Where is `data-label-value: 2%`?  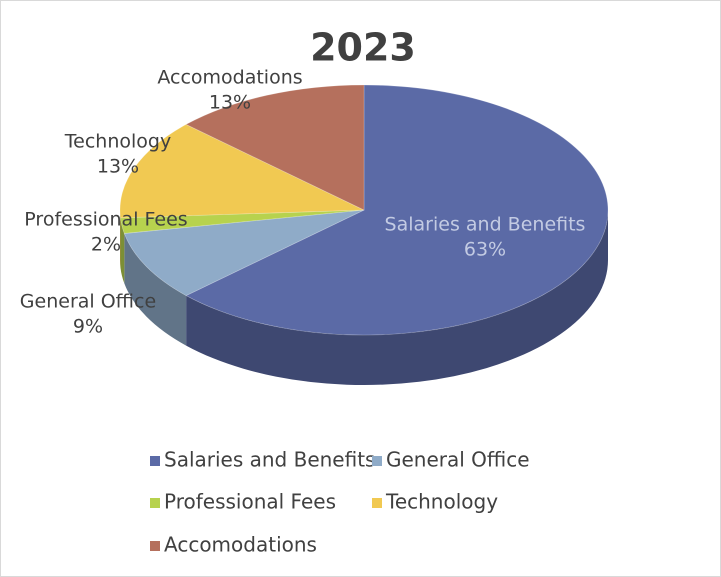 data-label-value: 2% is located at coordinates (106, 245).